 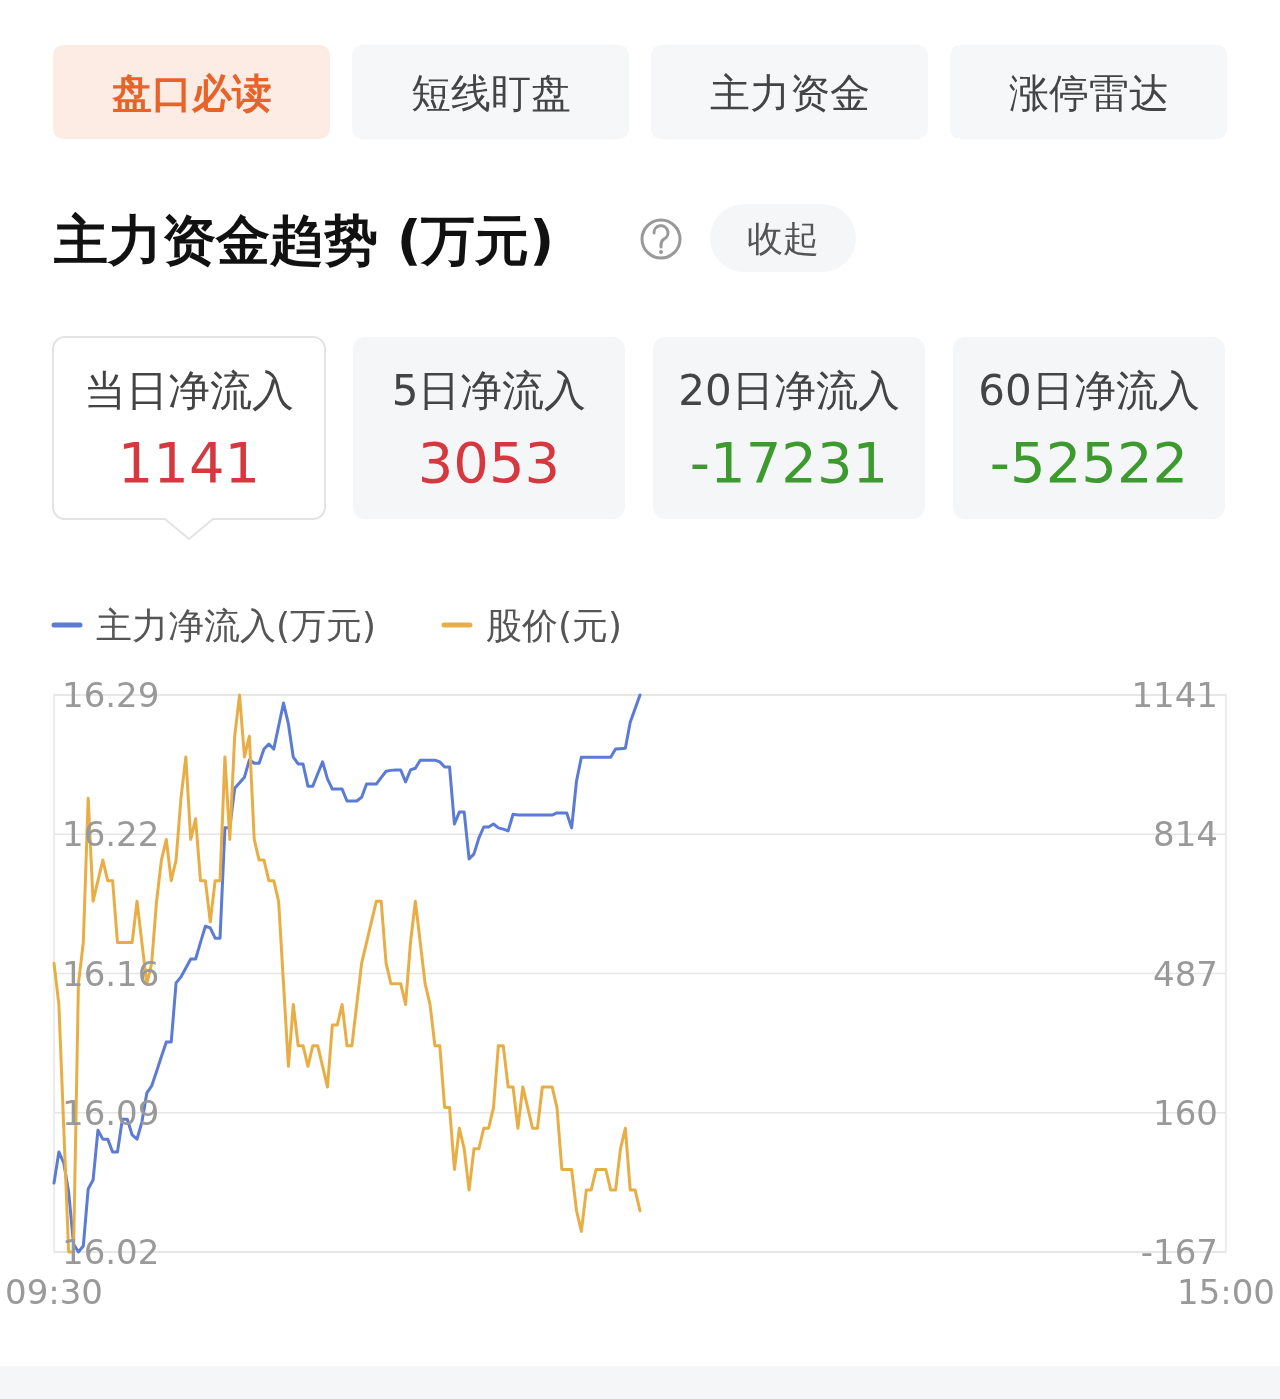 What do you see at coordinates (490, 93) in the screenshot?
I see `text: 短线盯盘` at bounding box center [490, 93].